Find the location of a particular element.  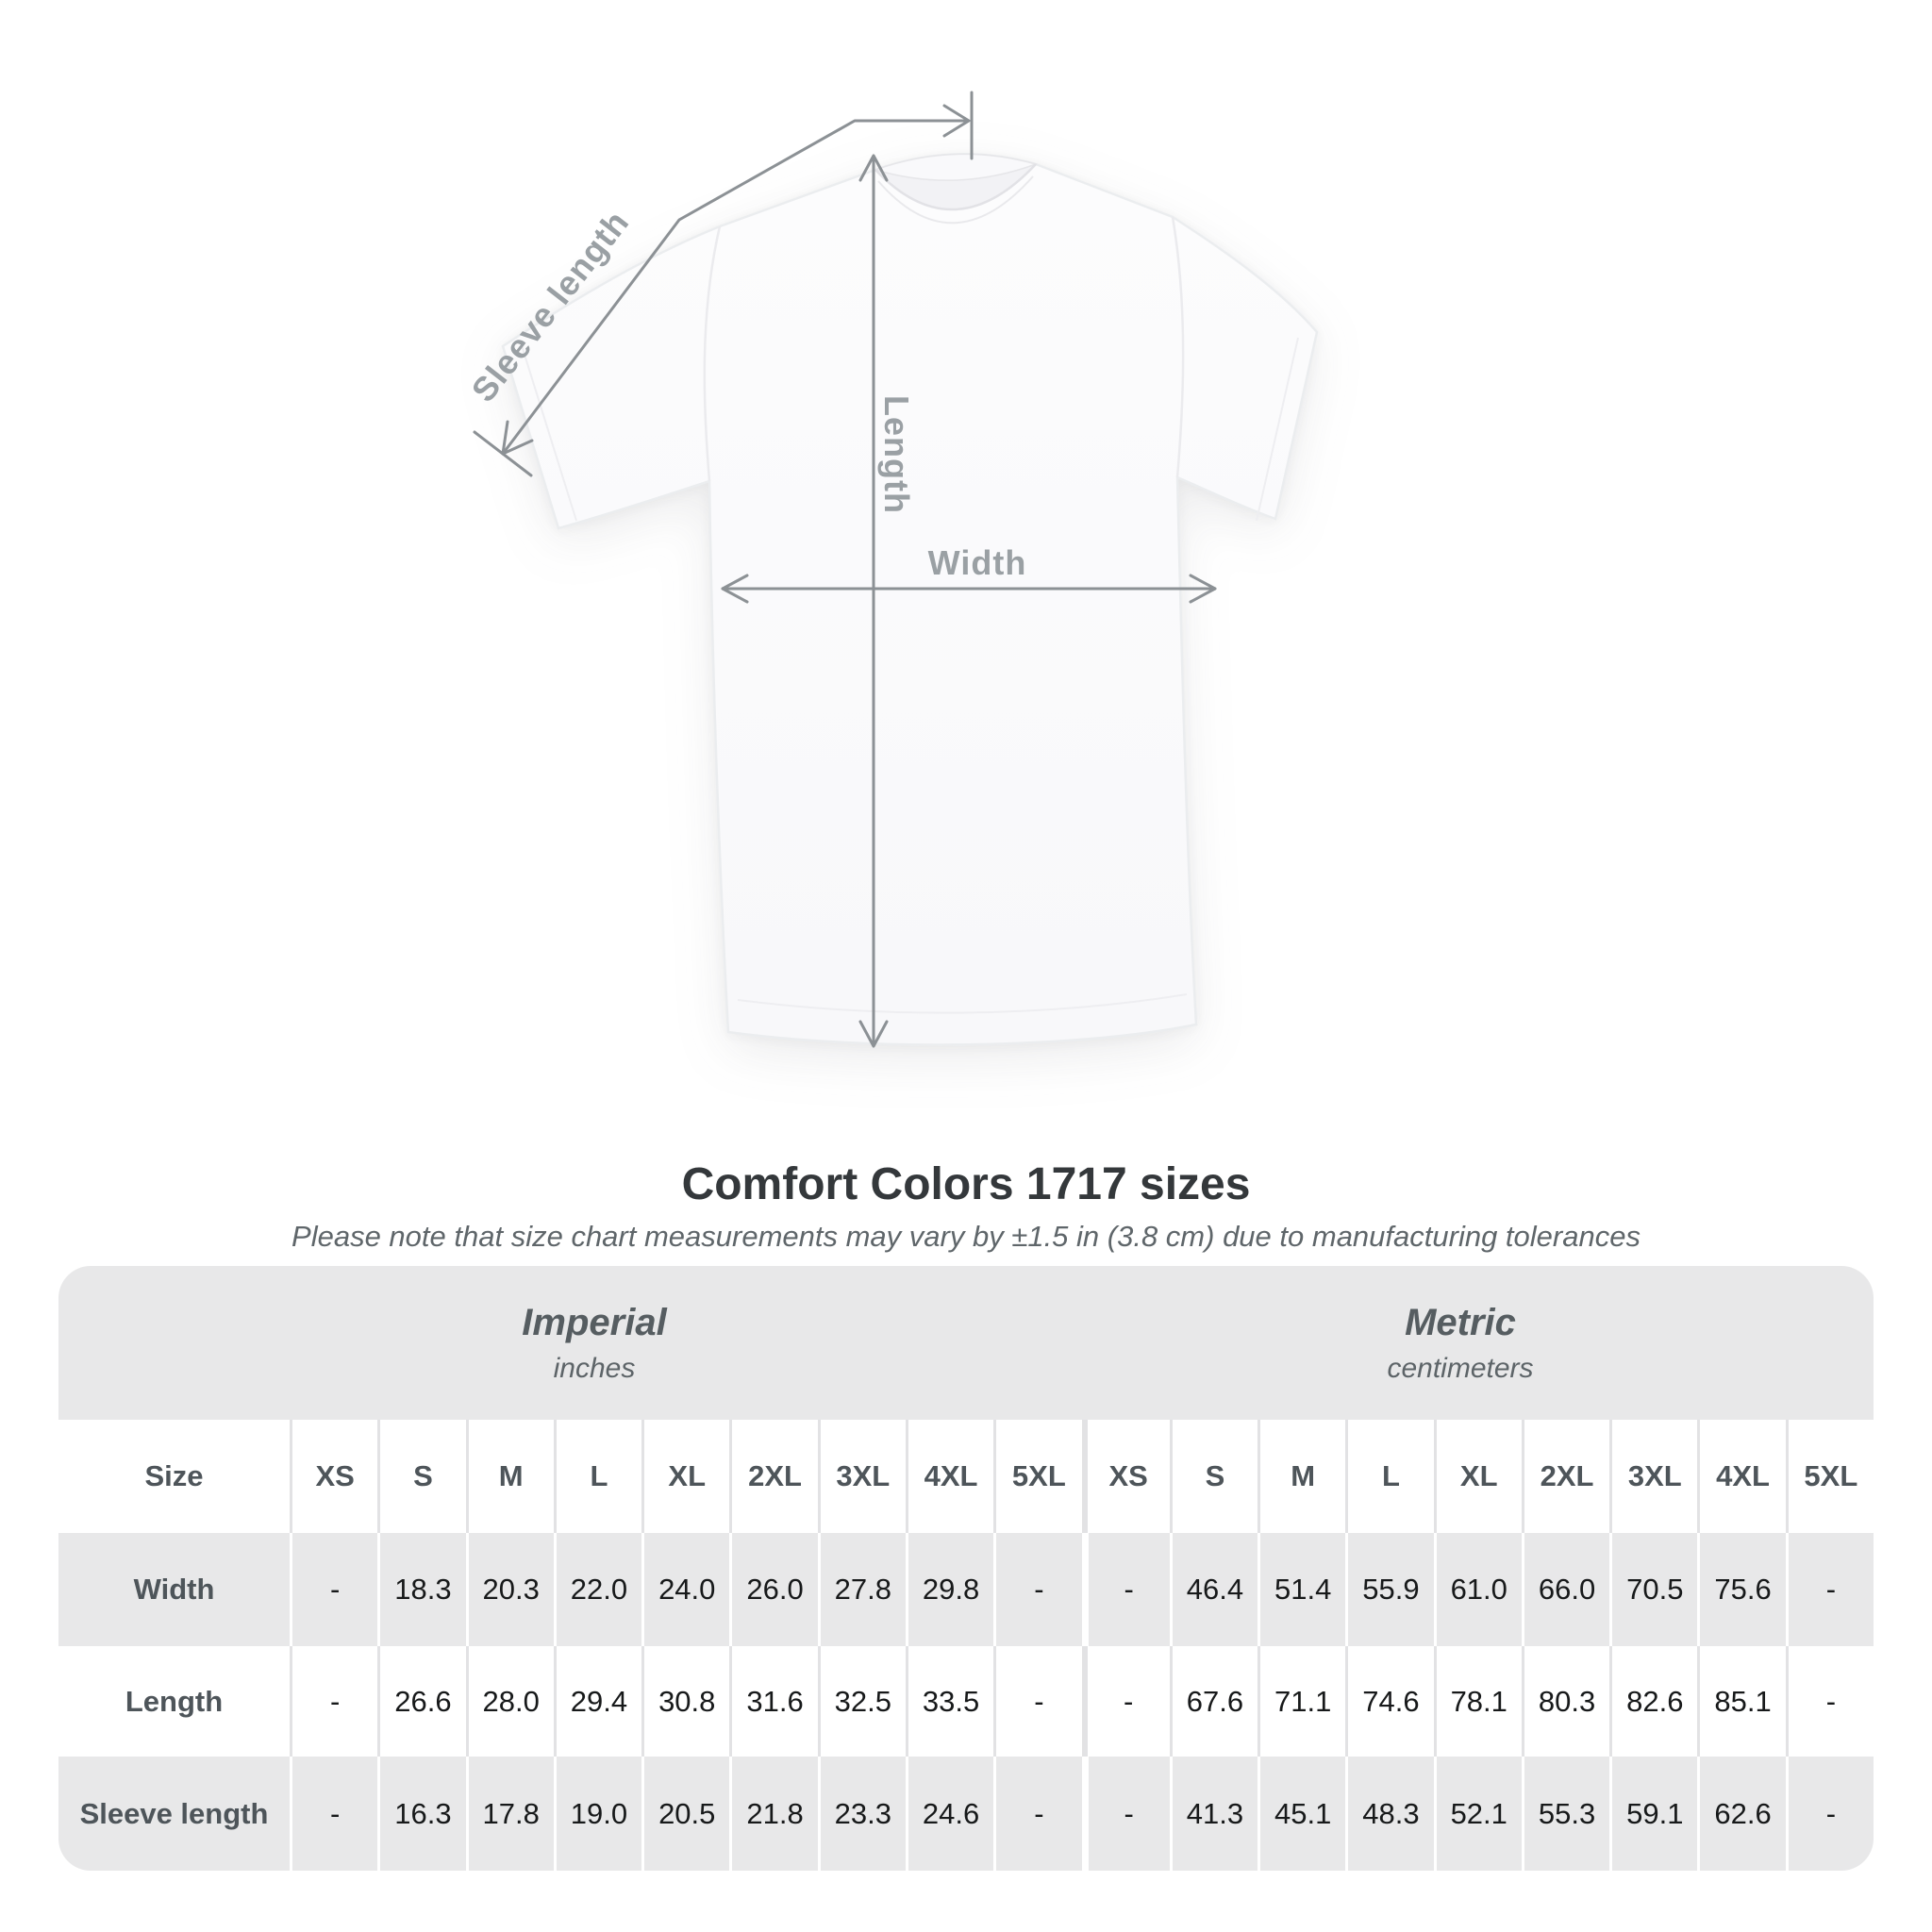

neckline-stitch is located at coordinates (956, 200).